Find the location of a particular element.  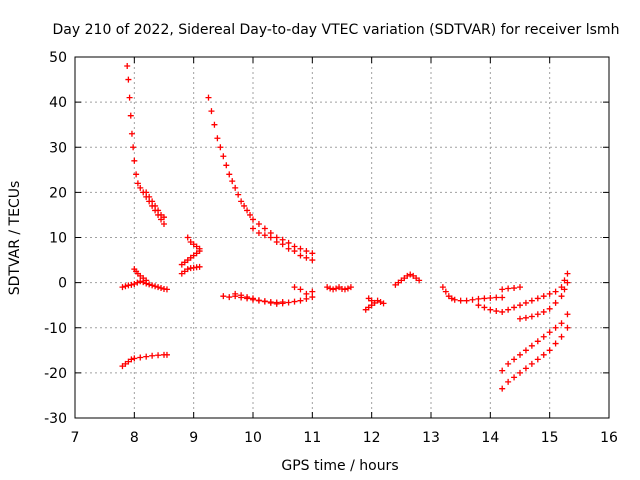

y-tick-label: -10 is located at coordinates (55, 329).